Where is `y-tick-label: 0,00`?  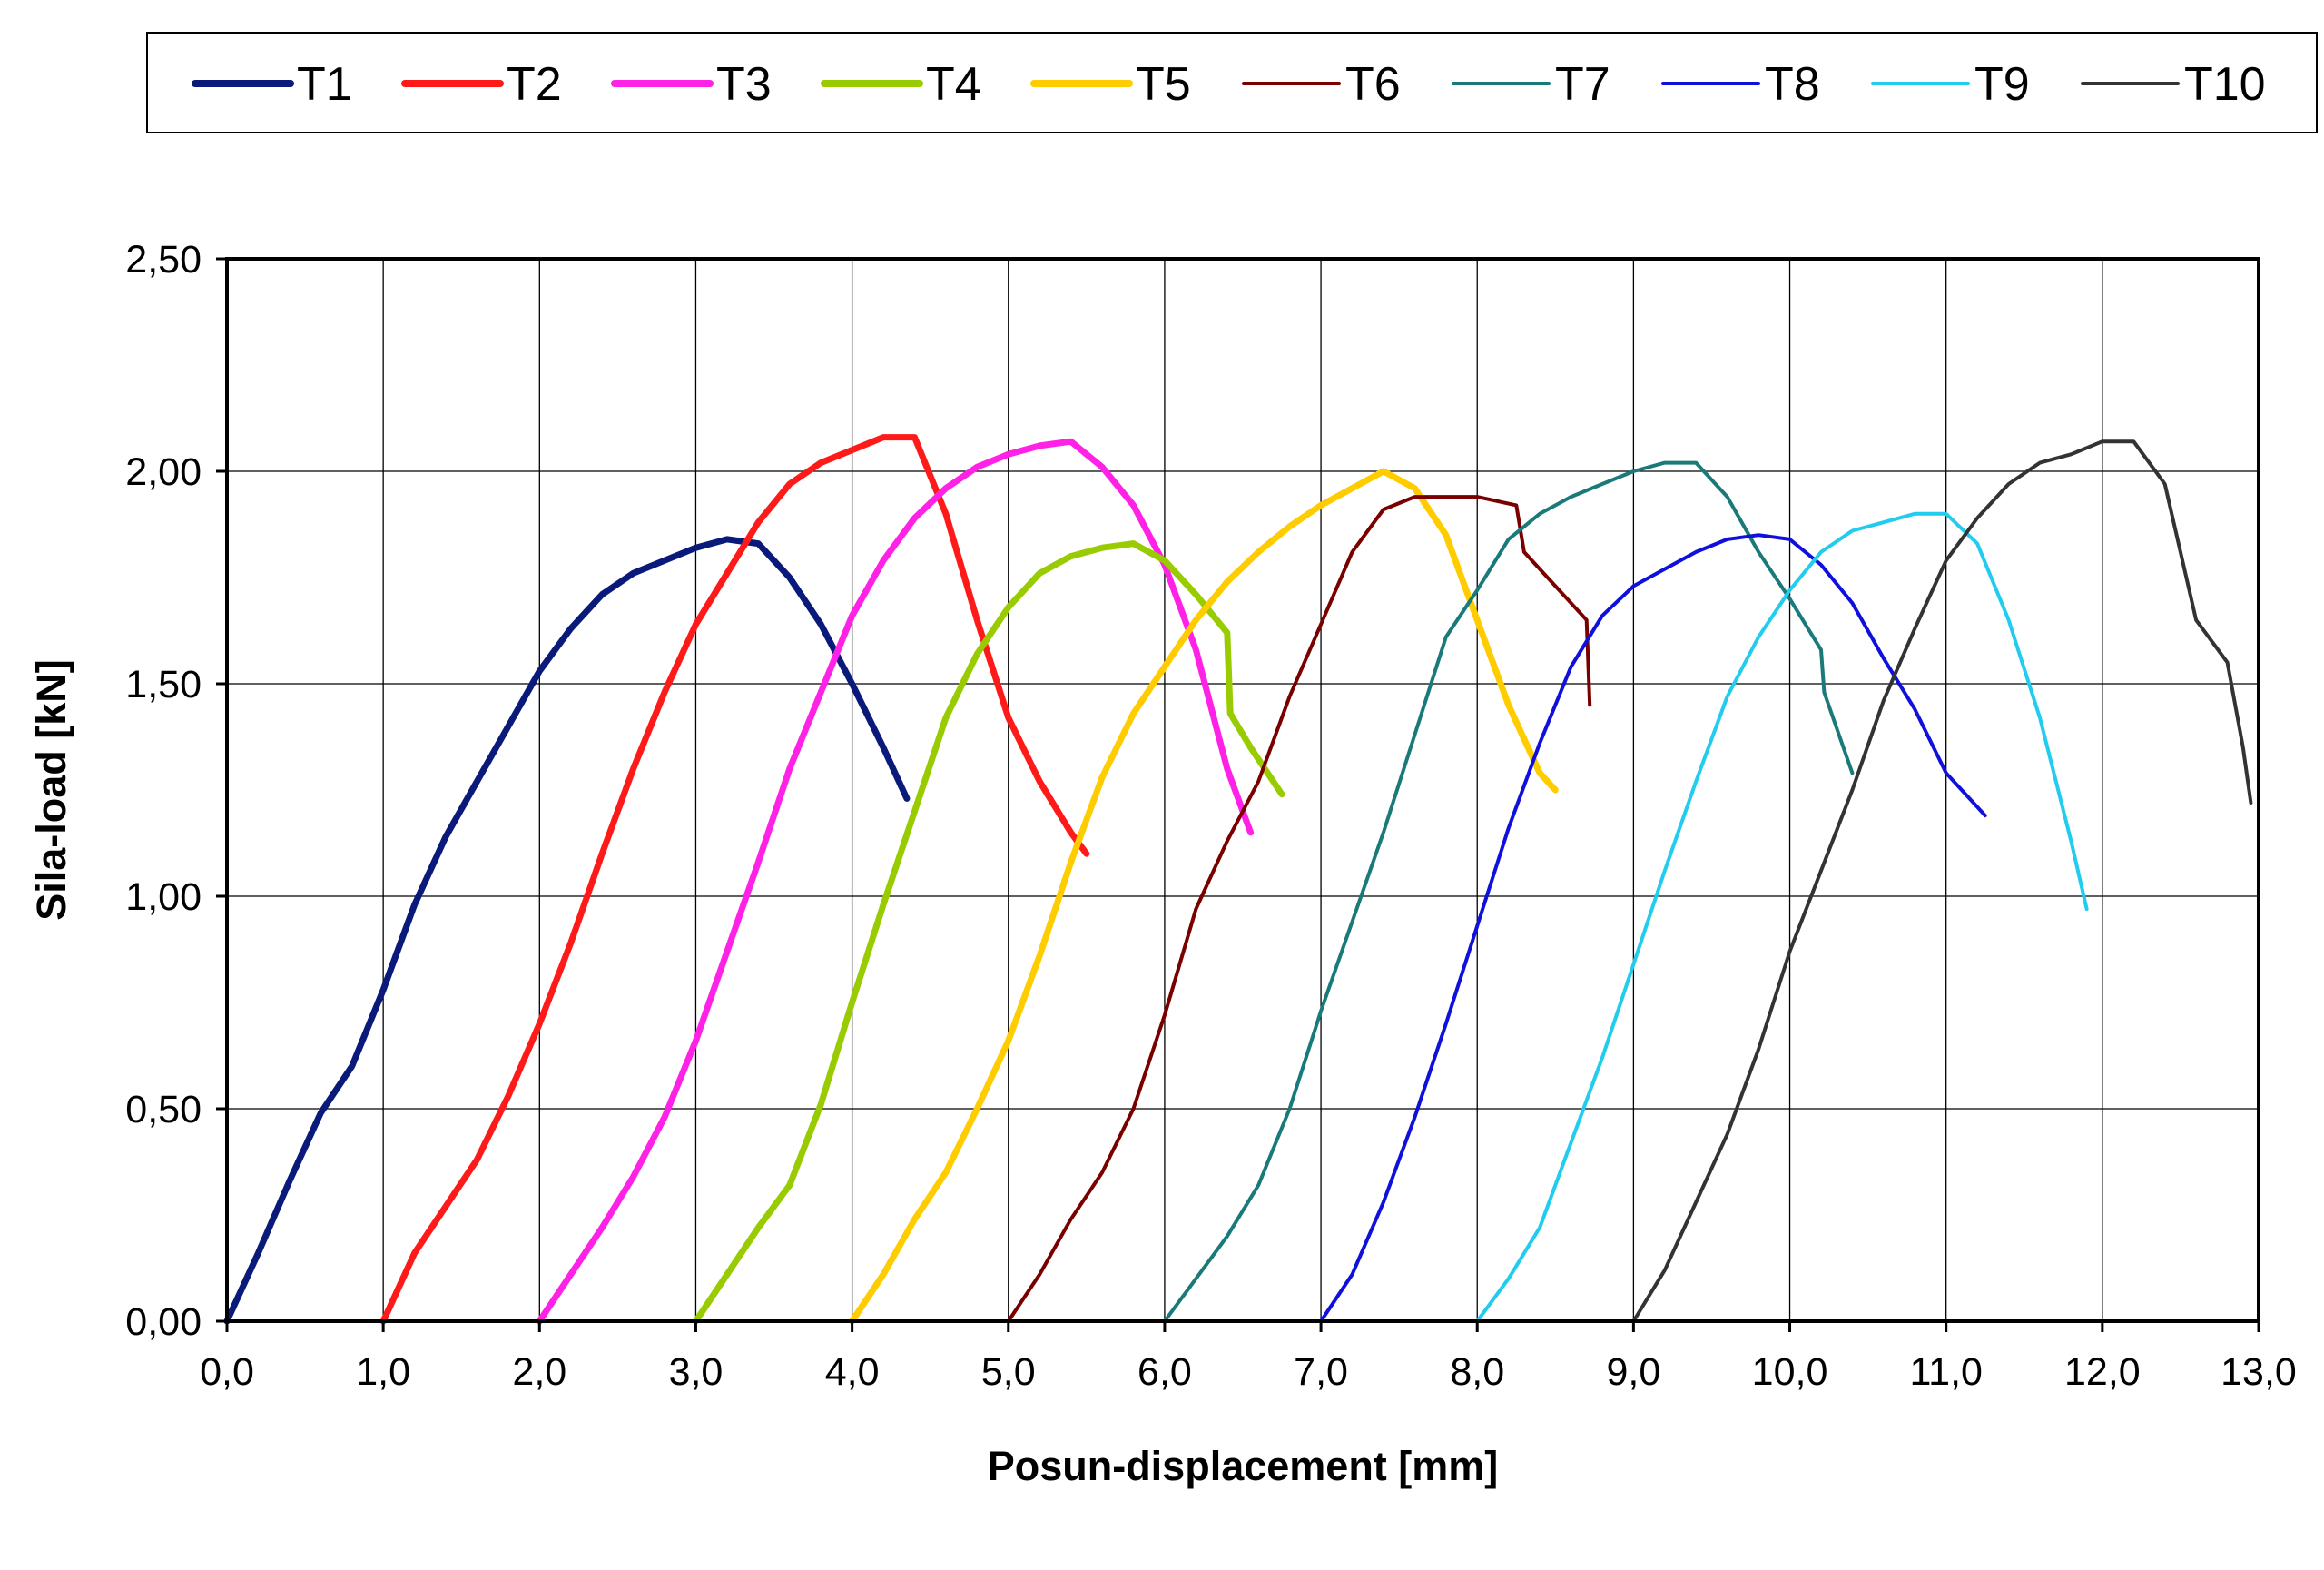 y-tick-label: 0,00 is located at coordinates (163, 1322).